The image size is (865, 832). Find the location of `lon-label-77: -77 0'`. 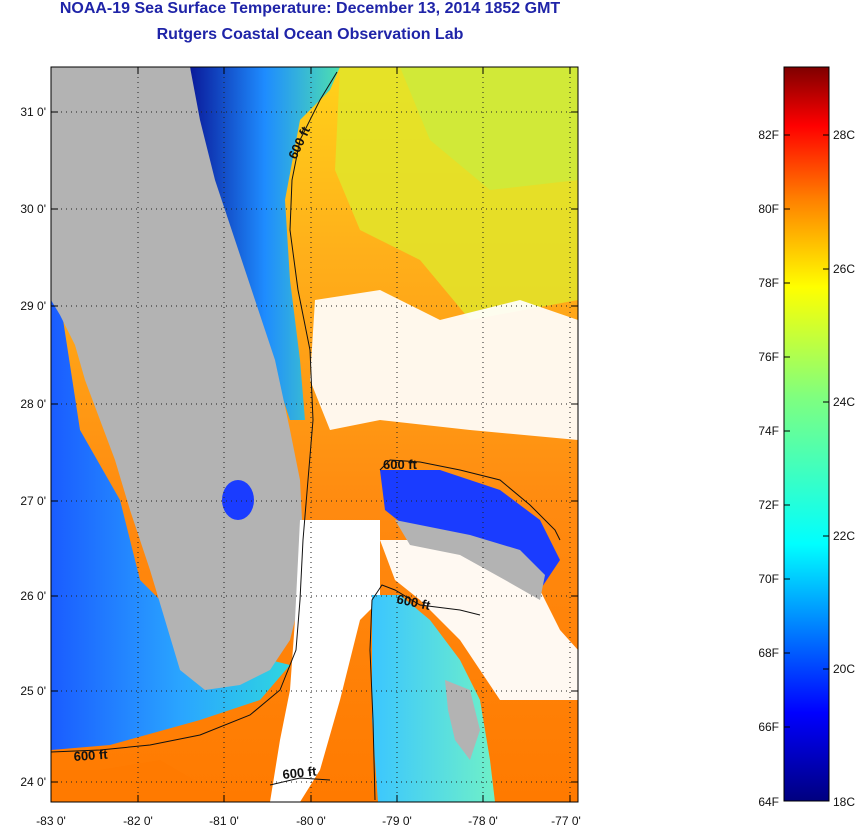

lon-label-77: -77 0' is located at coordinates (566, 821).